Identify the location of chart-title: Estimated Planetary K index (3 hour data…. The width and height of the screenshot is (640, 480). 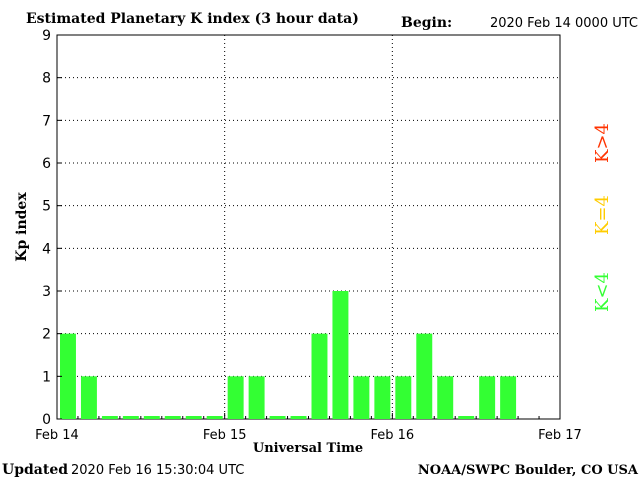
(192, 19).